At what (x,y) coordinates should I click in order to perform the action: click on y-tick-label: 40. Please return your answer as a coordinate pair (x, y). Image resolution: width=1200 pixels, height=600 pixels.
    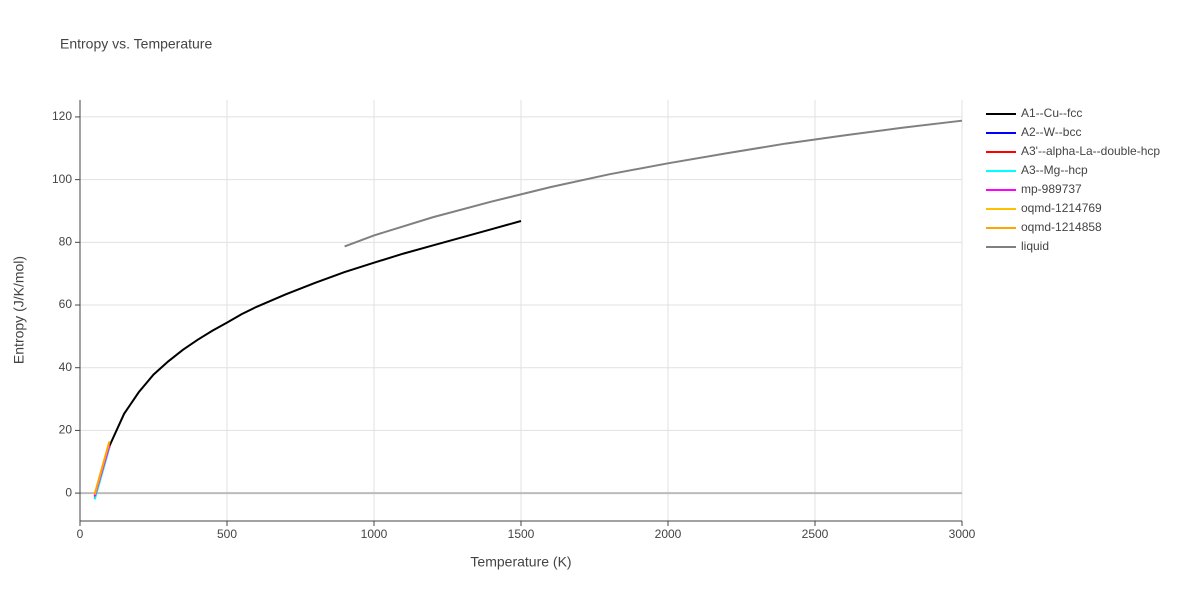
    Looking at the image, I should click on (66, 367).